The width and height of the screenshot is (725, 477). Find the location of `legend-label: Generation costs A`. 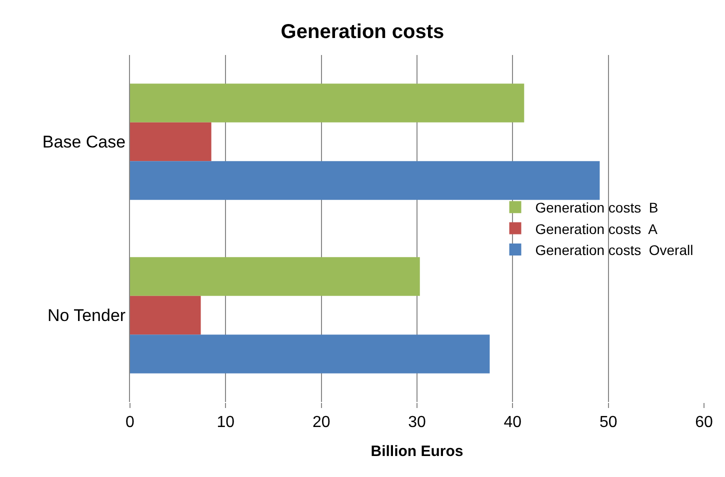

legend-label: Generation costs A is located at coordinates (596, 228).